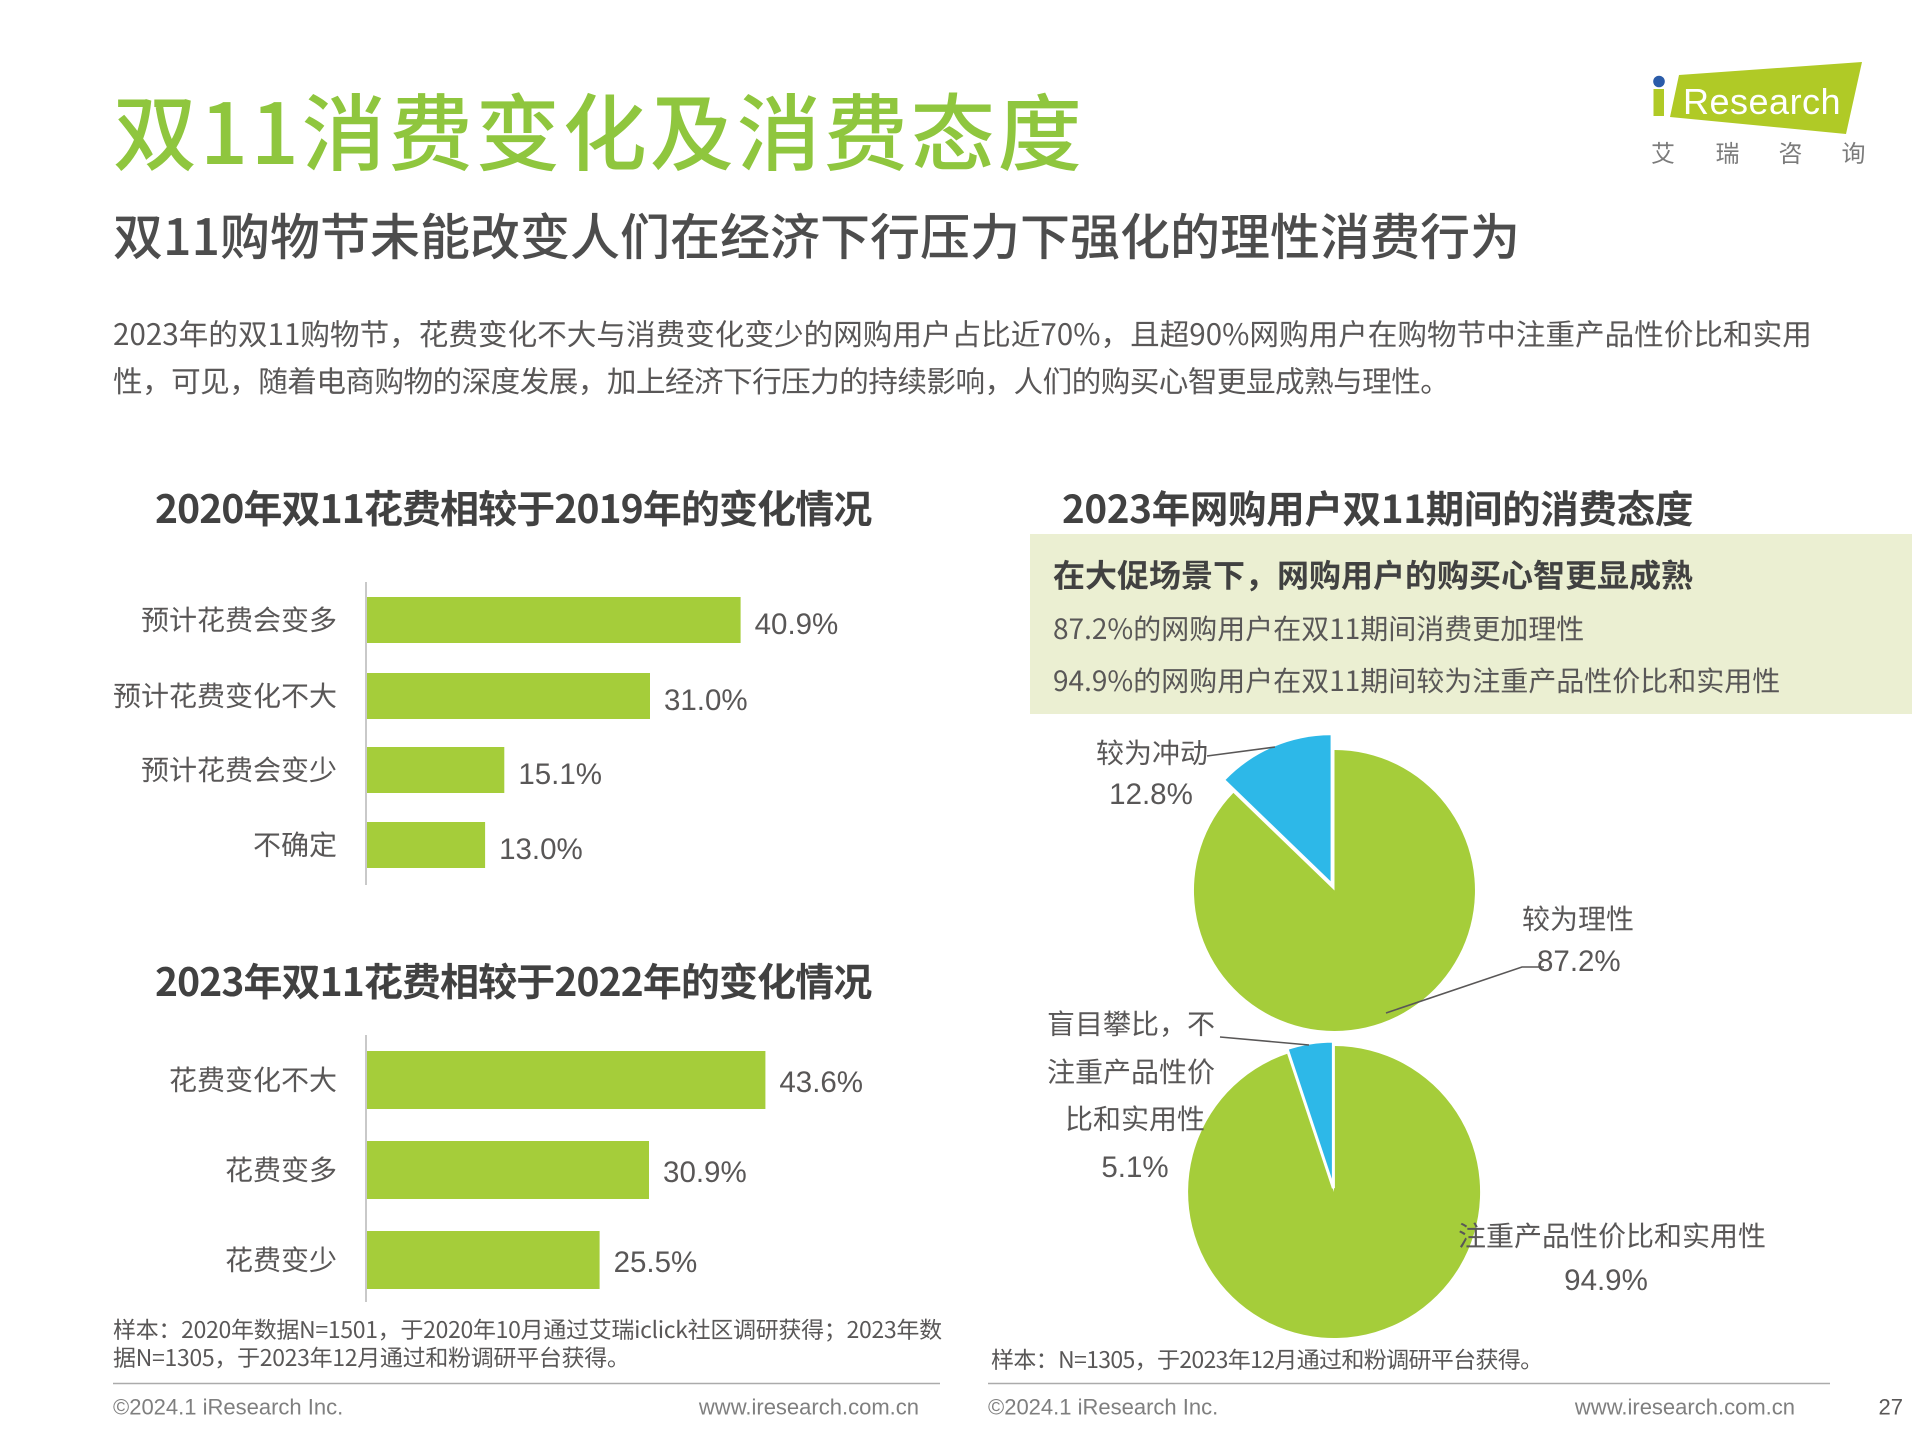 This screenshot has height=1440, width=1920. I want to click on svg-text: 25.5%, so click(656, 1262).